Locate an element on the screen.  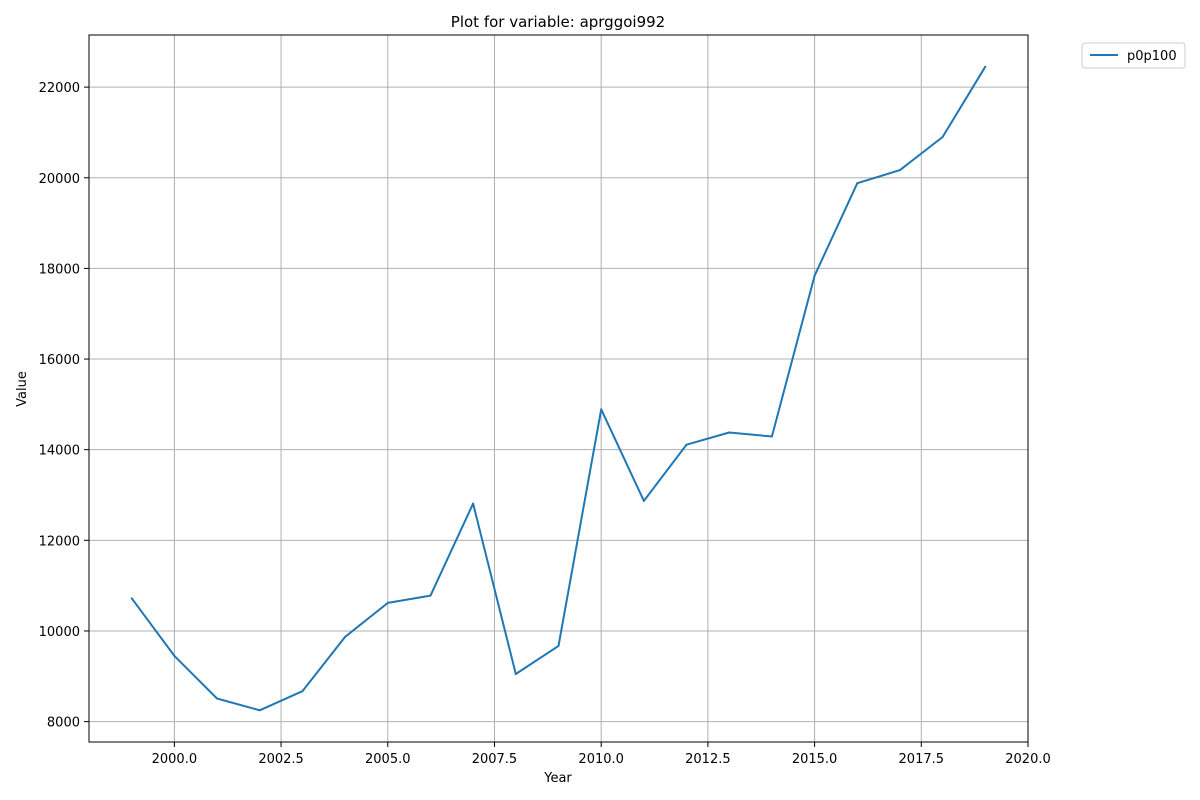
y-axis-title: Value is located at coordinates (22, 389).